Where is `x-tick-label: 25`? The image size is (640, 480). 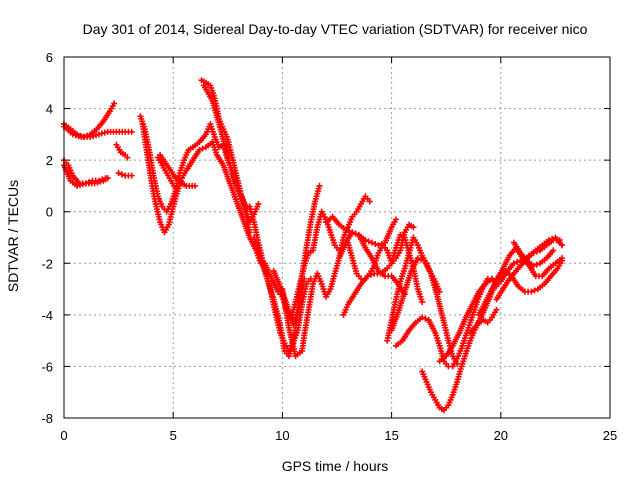
x-tick-label: 25 is located at coordinates (610, 435).